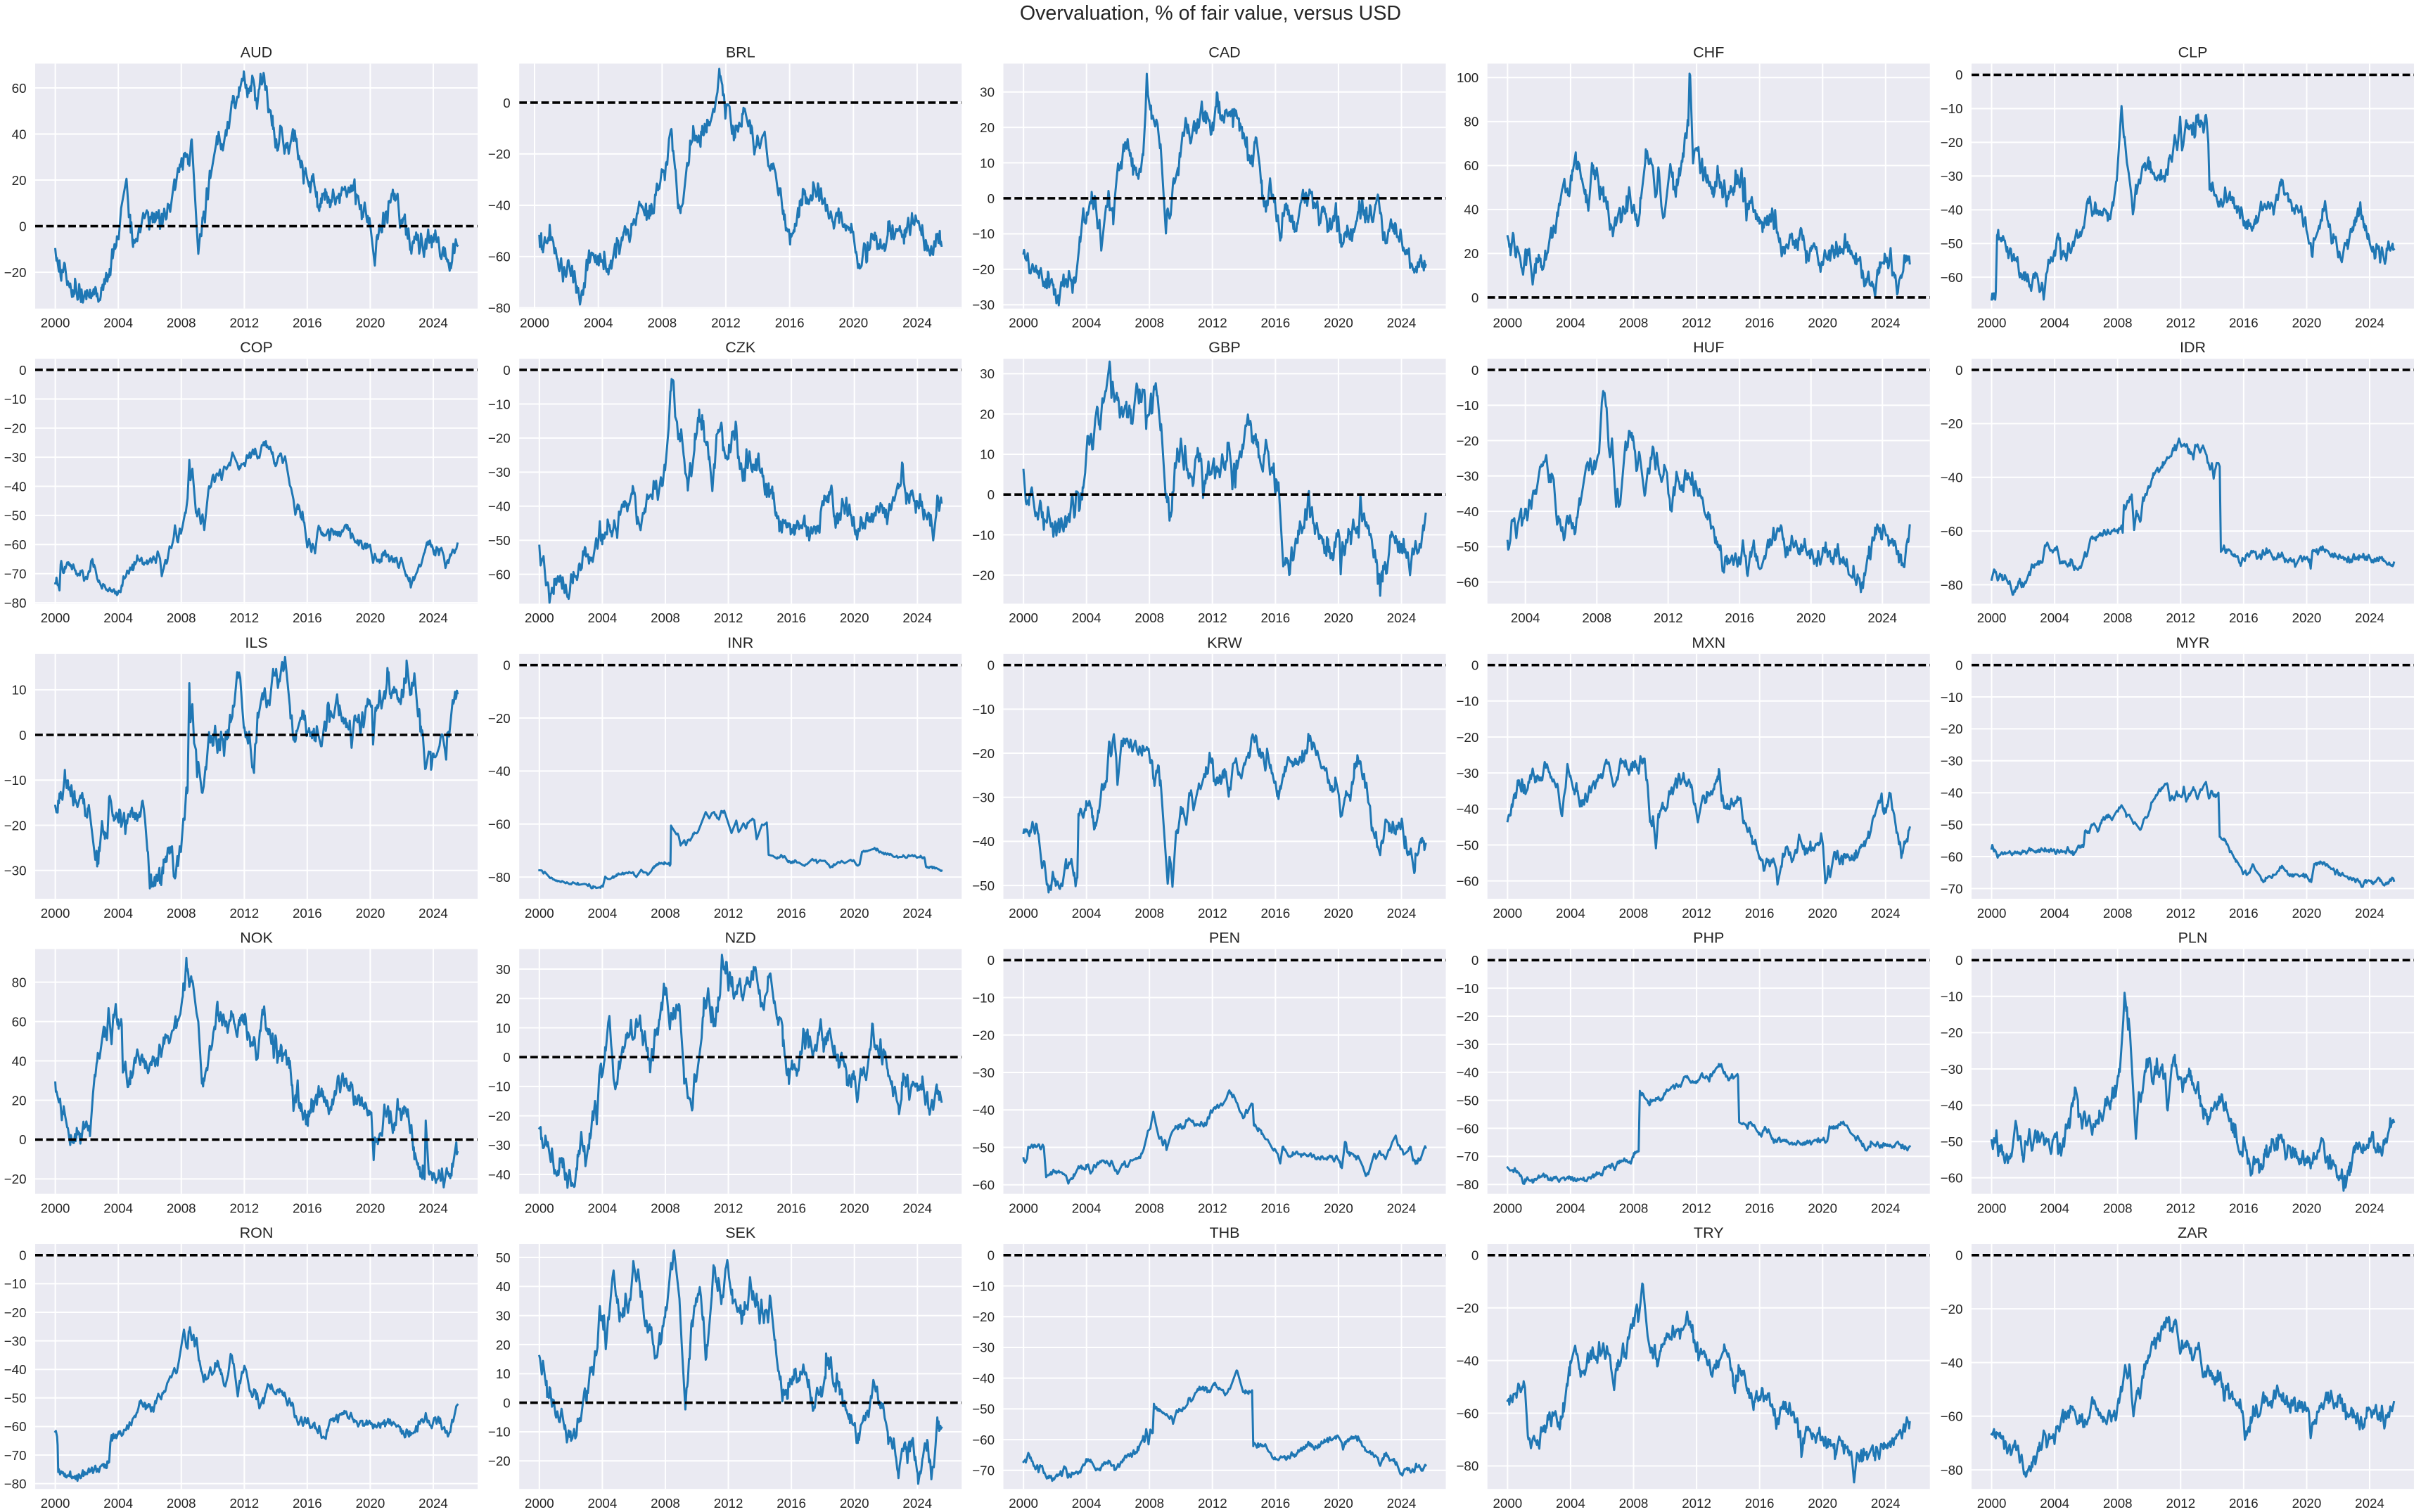 This screenshot has width=2421, height=1512. Describe the element at coordinates (19, 1021) in the screenshot. I see `svg-text: 60` at that location.